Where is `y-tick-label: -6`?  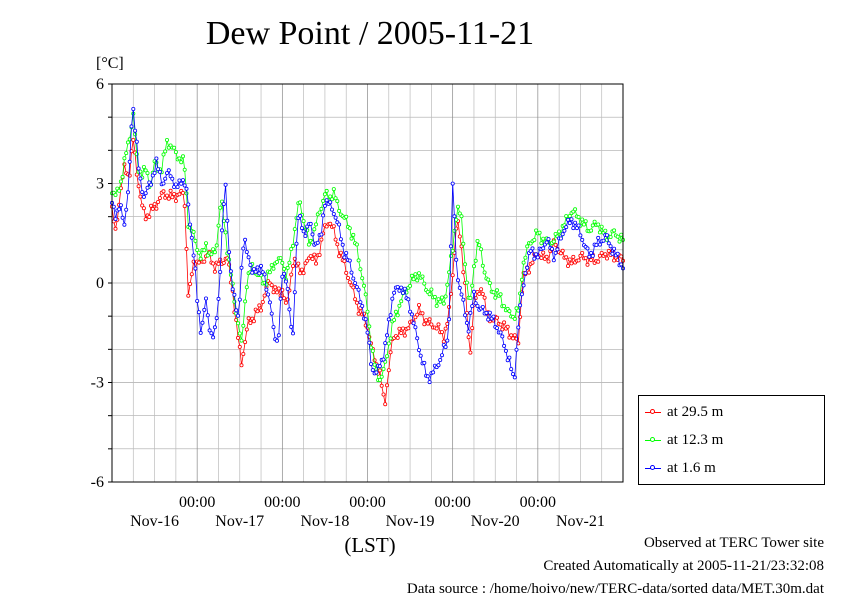 y-tick-label: -6 is located at coordinates (97, 482).